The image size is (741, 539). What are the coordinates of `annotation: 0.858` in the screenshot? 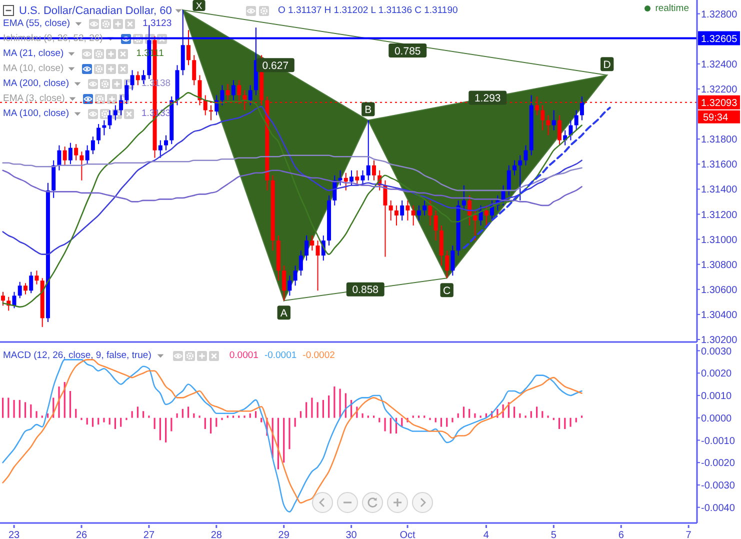 It's located at (365, 290).